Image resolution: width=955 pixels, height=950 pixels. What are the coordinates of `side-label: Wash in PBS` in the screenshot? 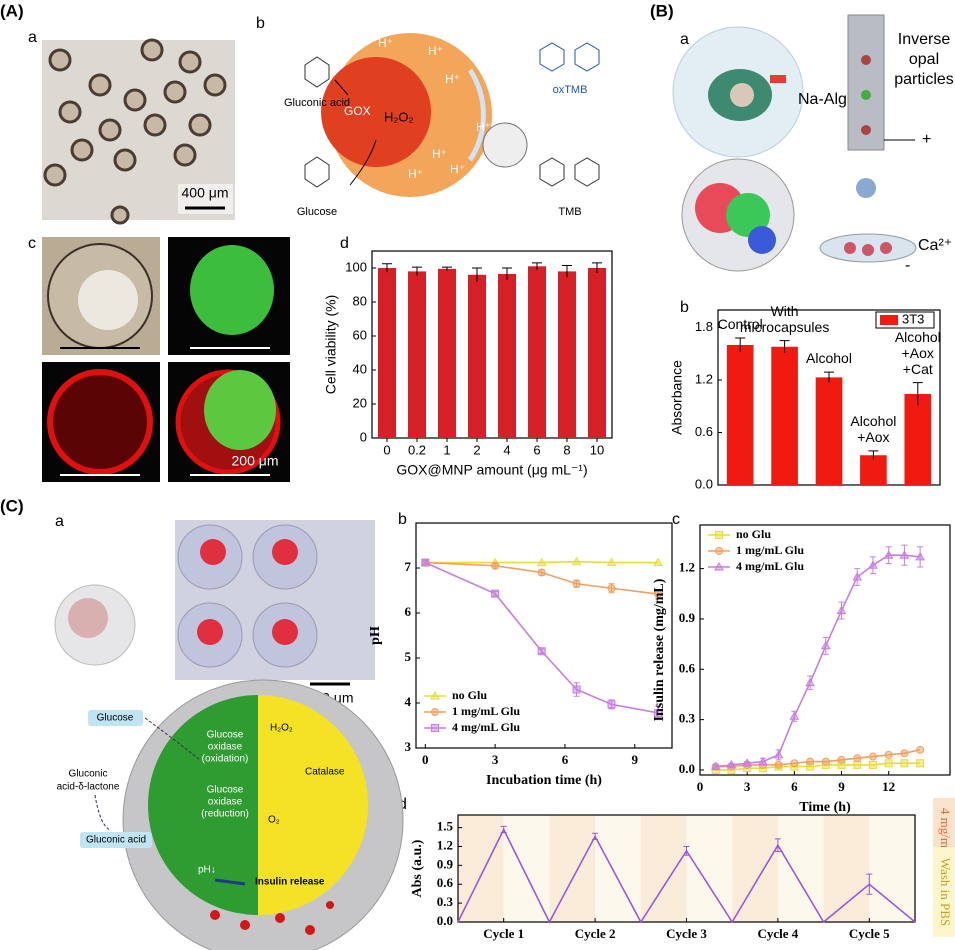 It's located at (945, 892).